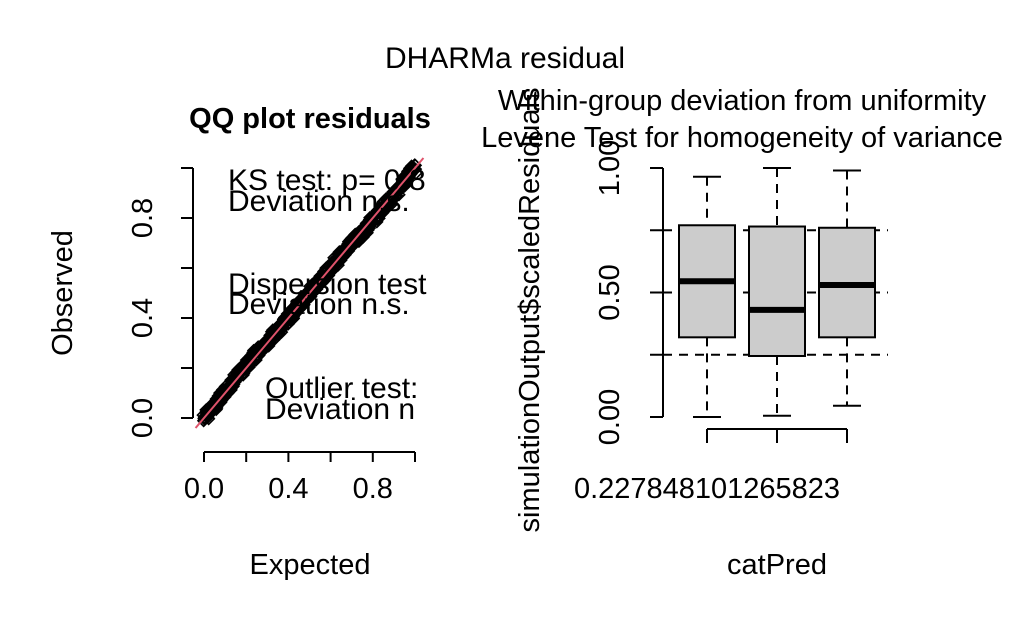 The height and width of the screenshot is (624, 1010). What do you see at coordinates (610, 417) in the screenshot?
I see `boxplot-y-tick-label: 0.00` at bounding box center [610, 417].